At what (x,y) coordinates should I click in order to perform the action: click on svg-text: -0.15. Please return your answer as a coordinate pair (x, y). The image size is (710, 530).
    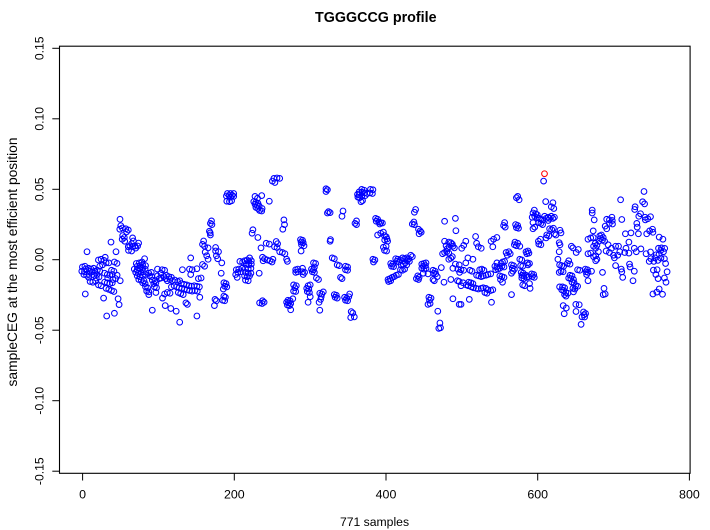
    Looking at the image, I should click on (40, 471).